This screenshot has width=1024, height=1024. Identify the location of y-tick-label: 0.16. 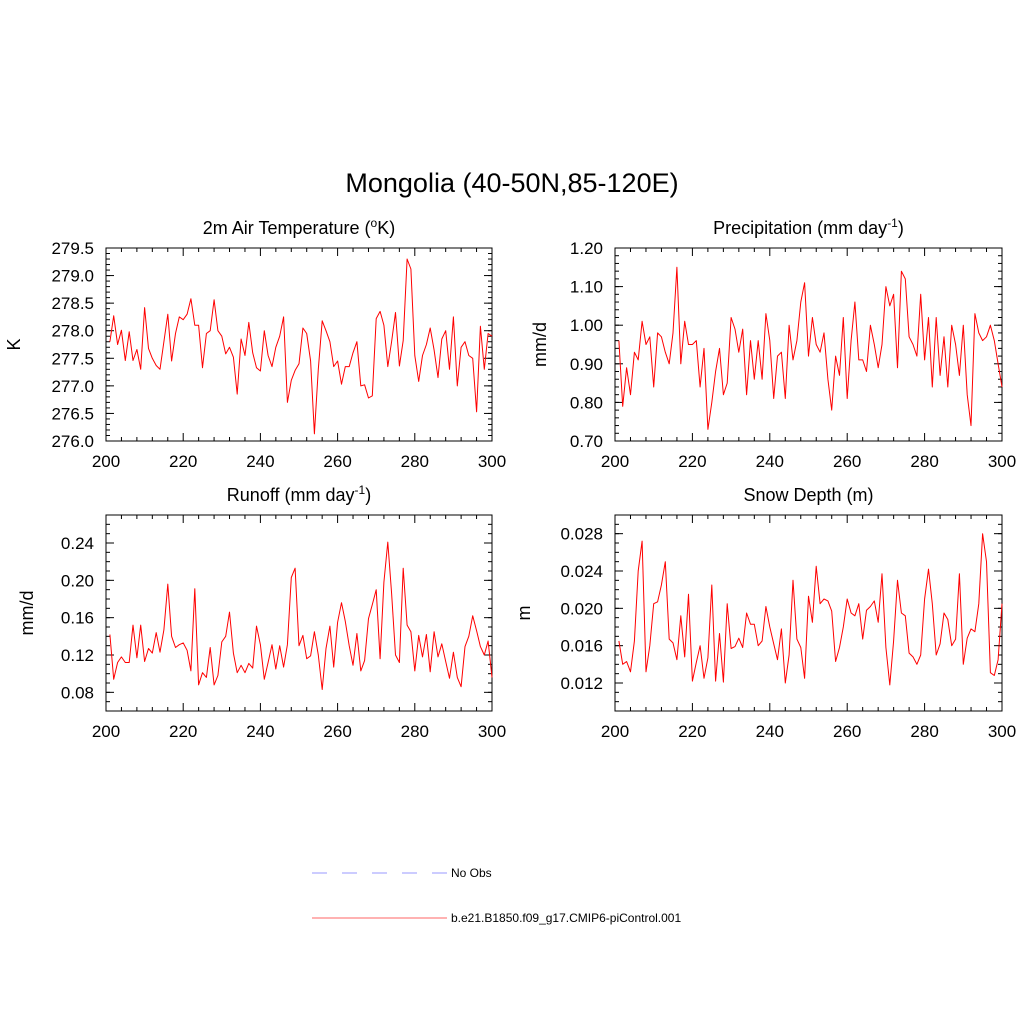
(77, 618).